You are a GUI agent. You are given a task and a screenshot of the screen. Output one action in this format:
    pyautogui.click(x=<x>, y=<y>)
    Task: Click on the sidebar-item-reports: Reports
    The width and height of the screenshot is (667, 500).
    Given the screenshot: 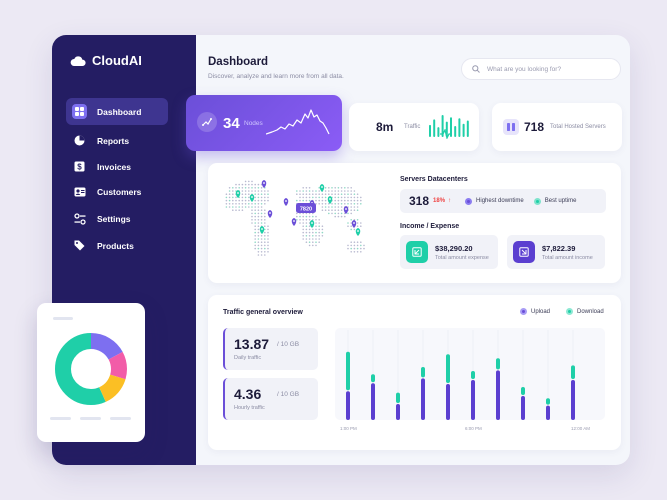 What is the action you would take?
    pyautogui.click(x=117, y=140)
    